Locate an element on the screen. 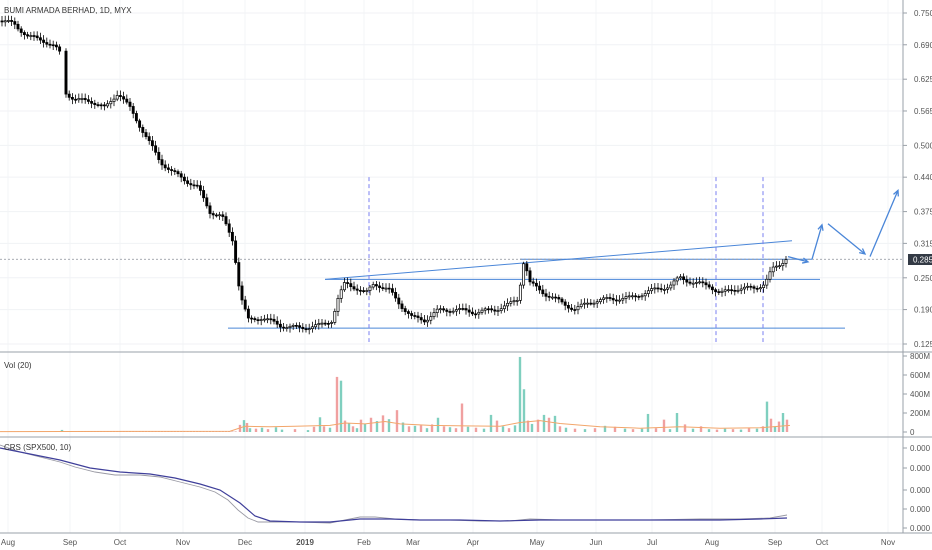 The width and height of the screenshot is (932, 550). volume-ma-line is located at coordinates (395, 426).